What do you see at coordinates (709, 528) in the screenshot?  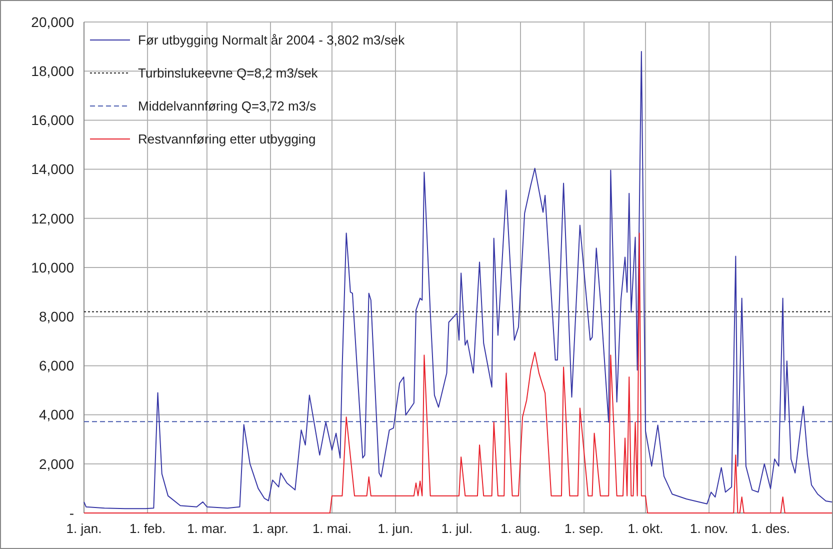 I see `x-tick-label: 1. nov.` at bounding box center [709, 528].